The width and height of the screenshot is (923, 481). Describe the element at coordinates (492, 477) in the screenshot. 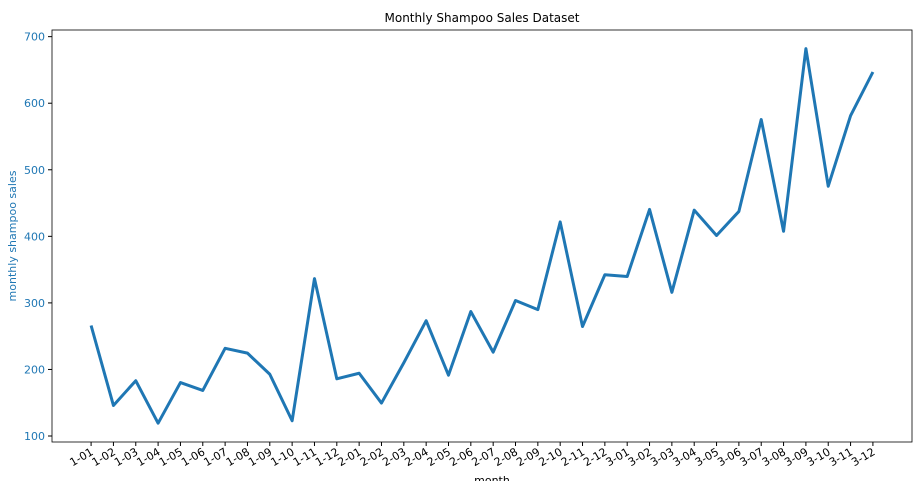

I see `x-axis-label: month` at that location.